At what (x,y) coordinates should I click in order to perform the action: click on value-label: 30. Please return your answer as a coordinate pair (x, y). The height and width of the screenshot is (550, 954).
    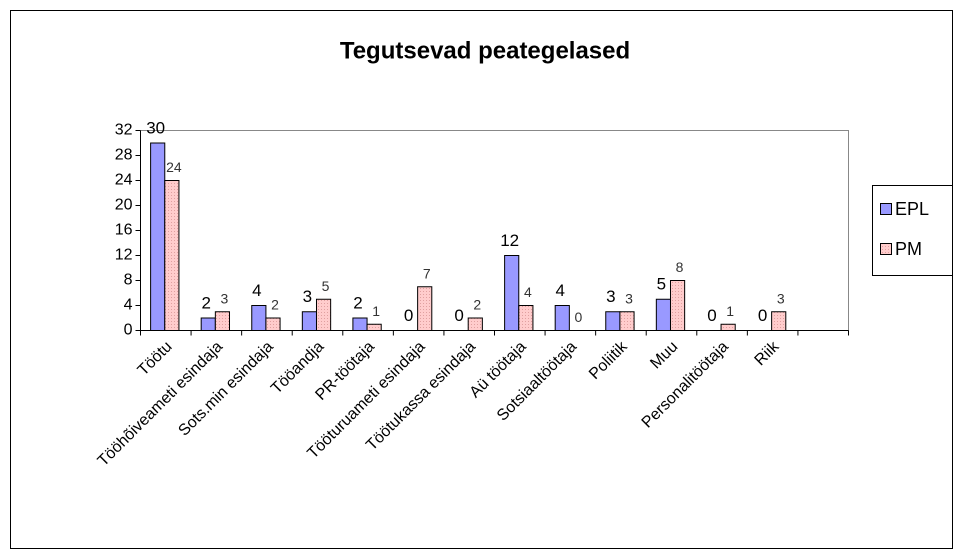
    Looking at the image, I should click on (155, 127).